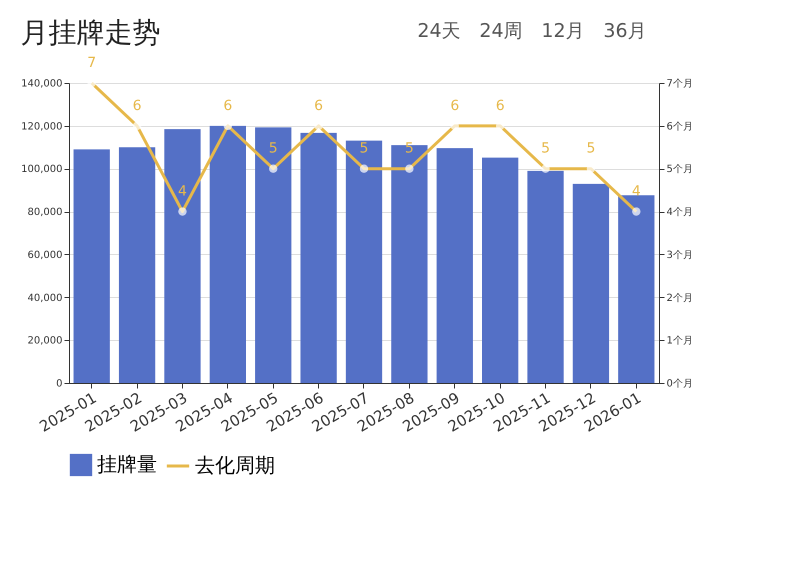  Describe the element at coordinates (41, 126) in the screenshot. I see `y-tick-label: 120,000` at that location.